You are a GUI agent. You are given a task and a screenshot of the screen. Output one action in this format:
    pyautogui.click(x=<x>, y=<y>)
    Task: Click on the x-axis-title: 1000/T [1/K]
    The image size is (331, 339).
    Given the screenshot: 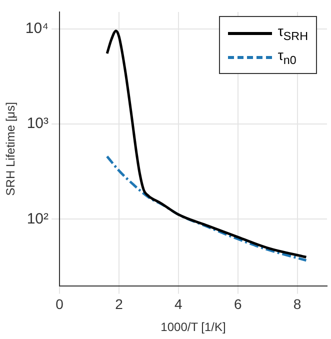 What is the action you would take?
    pyautogui.click(x=193, y=327)
    